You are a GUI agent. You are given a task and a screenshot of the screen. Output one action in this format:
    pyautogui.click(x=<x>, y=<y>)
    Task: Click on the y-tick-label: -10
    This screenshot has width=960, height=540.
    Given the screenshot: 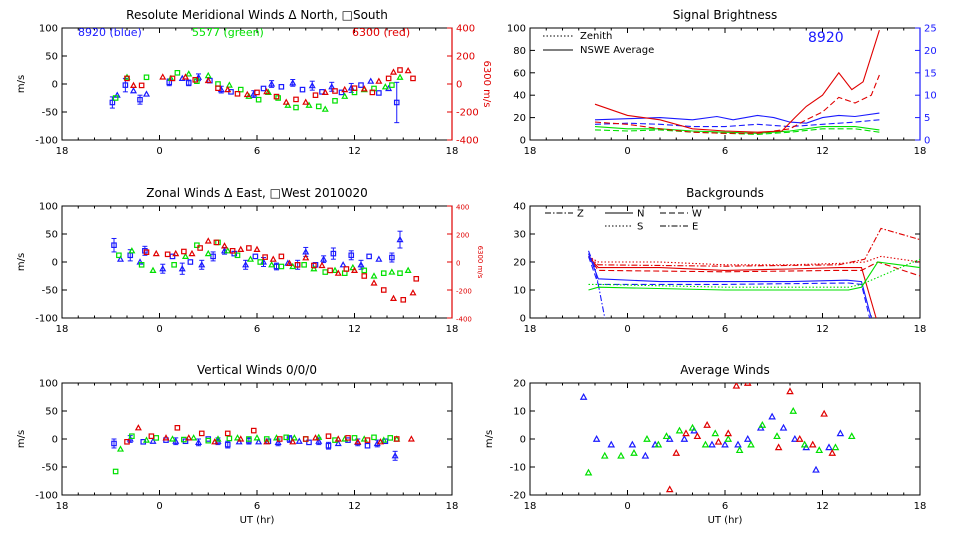 What is the action you would take?
    pyautogui.click(x=518, y=468)
    